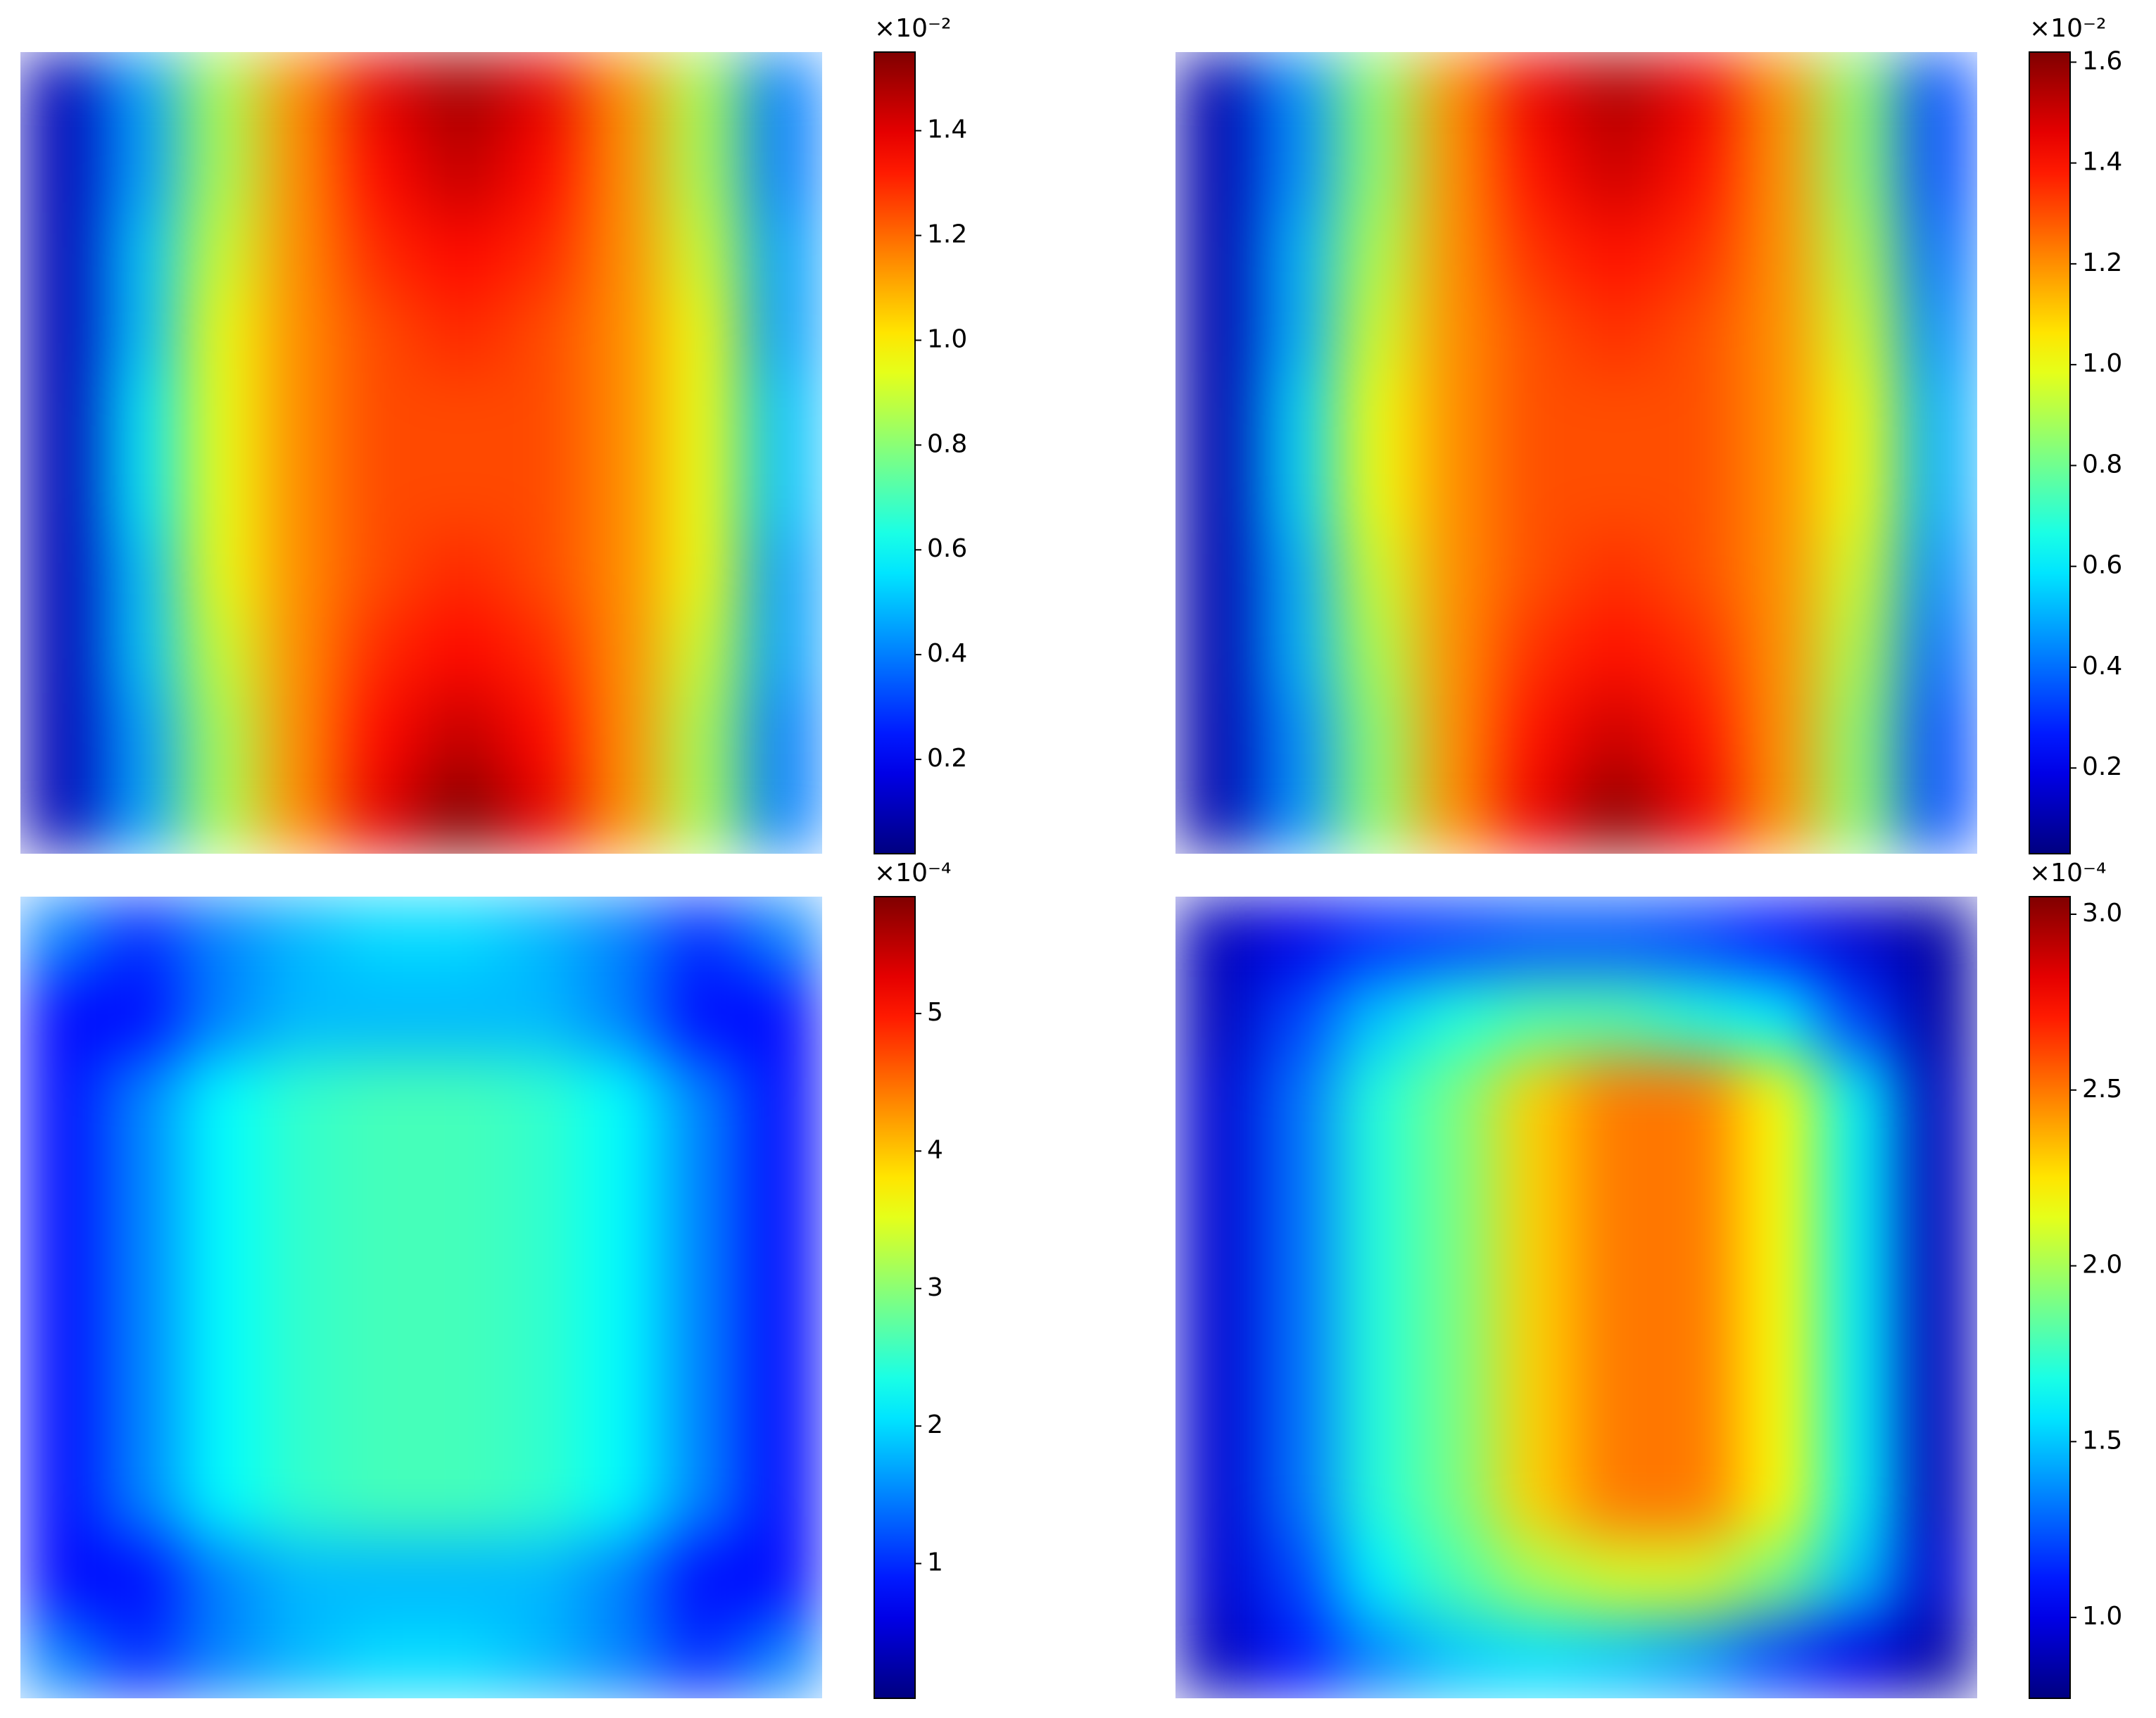  What do you see at coordinates (947, 338) in the screenshot?
I see `colorbar-tick-label: 1.0` at bounding box center [947, 338].